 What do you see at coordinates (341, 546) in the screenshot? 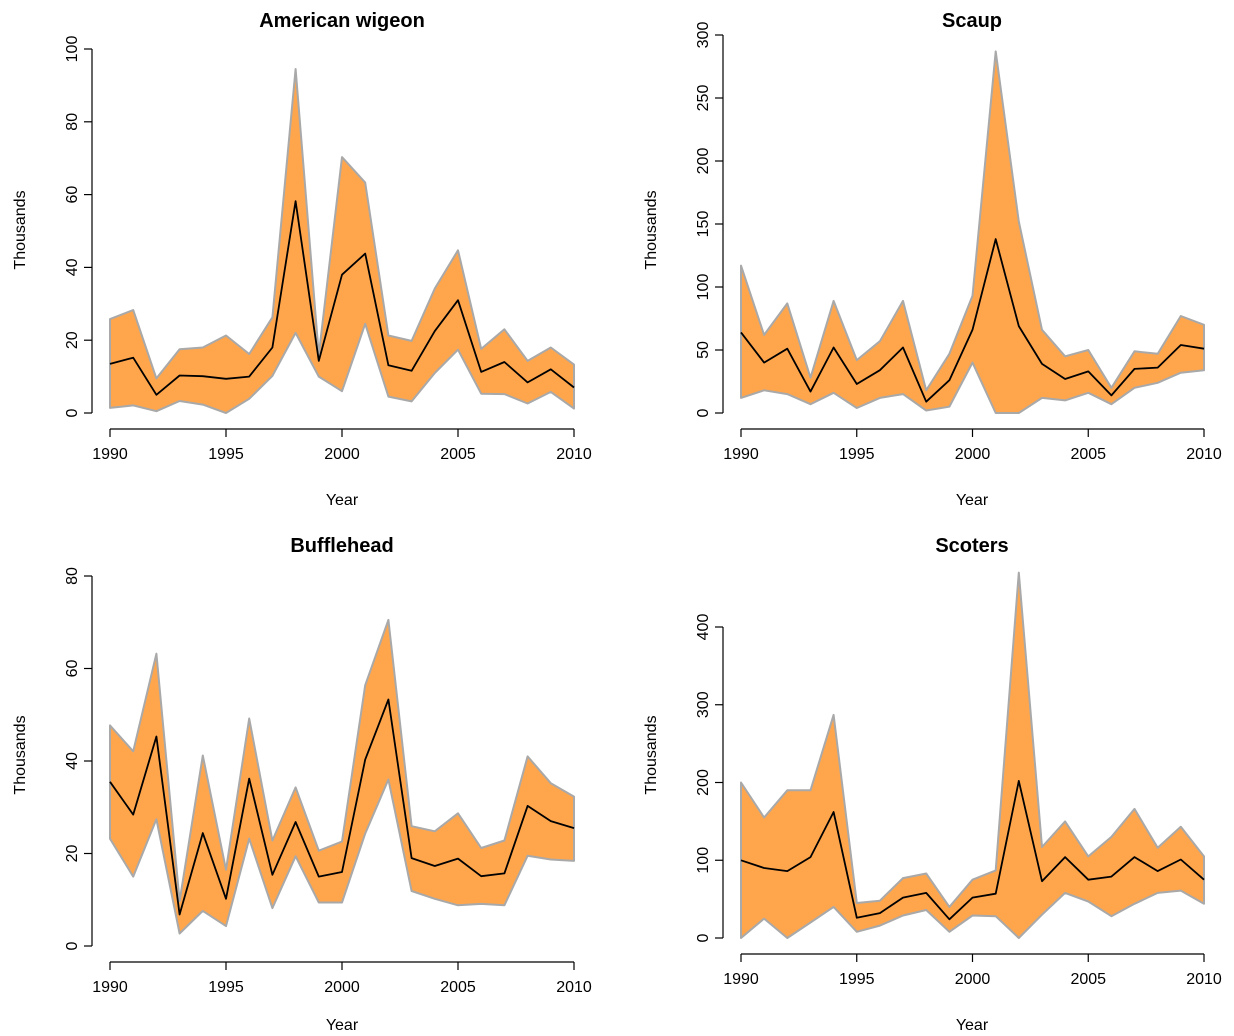
I see `chart-title: Bufflehead` at bounding box center [341, 546].